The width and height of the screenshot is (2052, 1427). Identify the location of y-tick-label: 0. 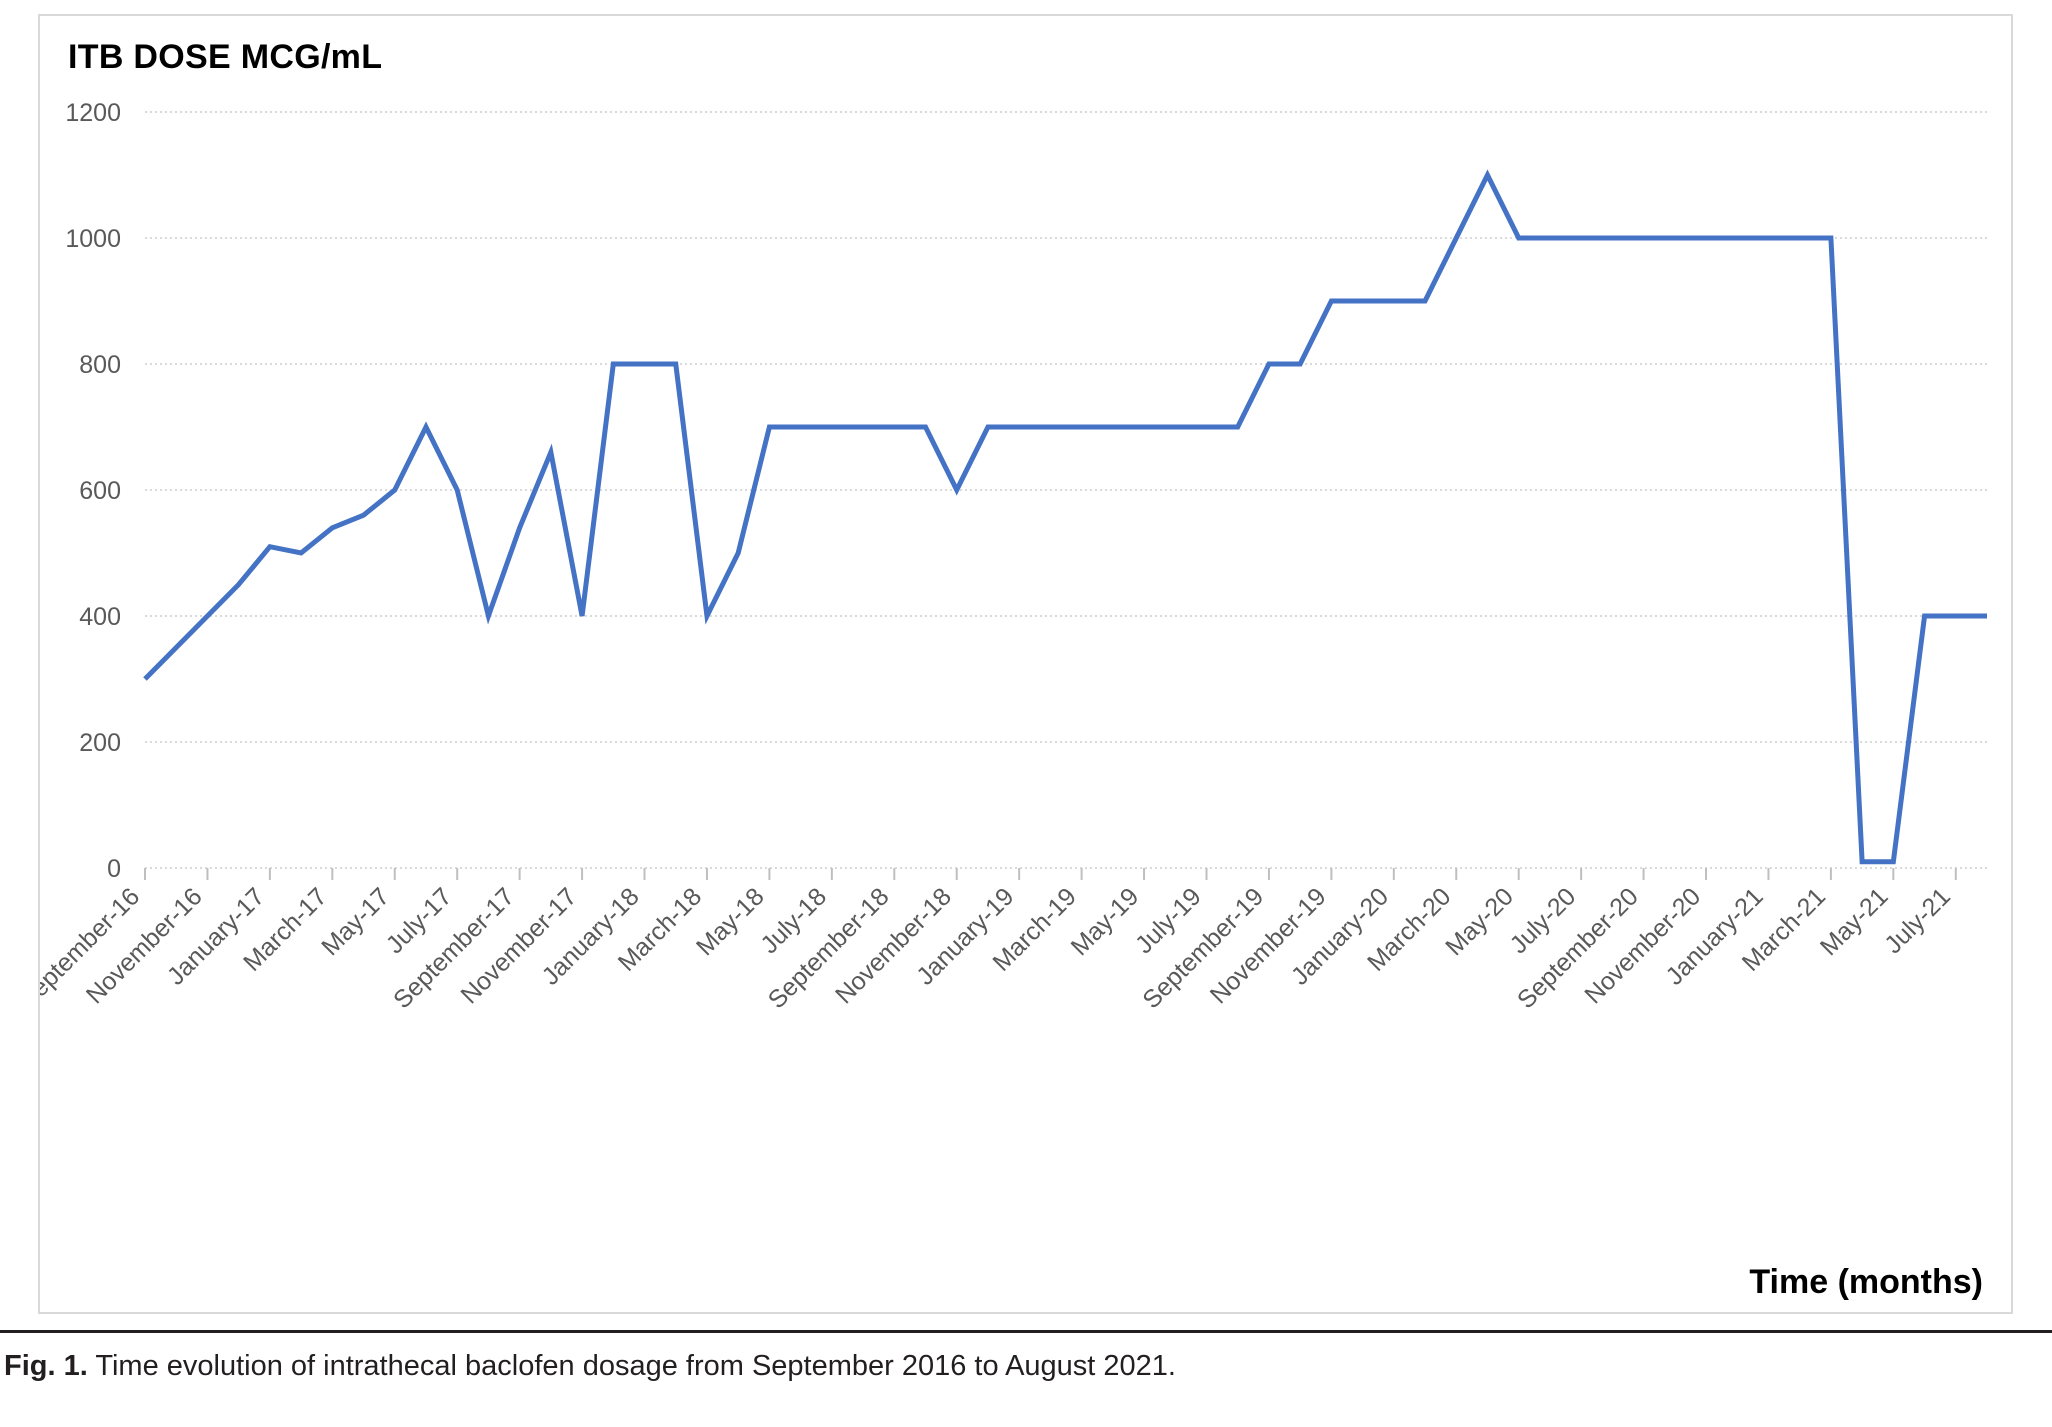
(114, 869).